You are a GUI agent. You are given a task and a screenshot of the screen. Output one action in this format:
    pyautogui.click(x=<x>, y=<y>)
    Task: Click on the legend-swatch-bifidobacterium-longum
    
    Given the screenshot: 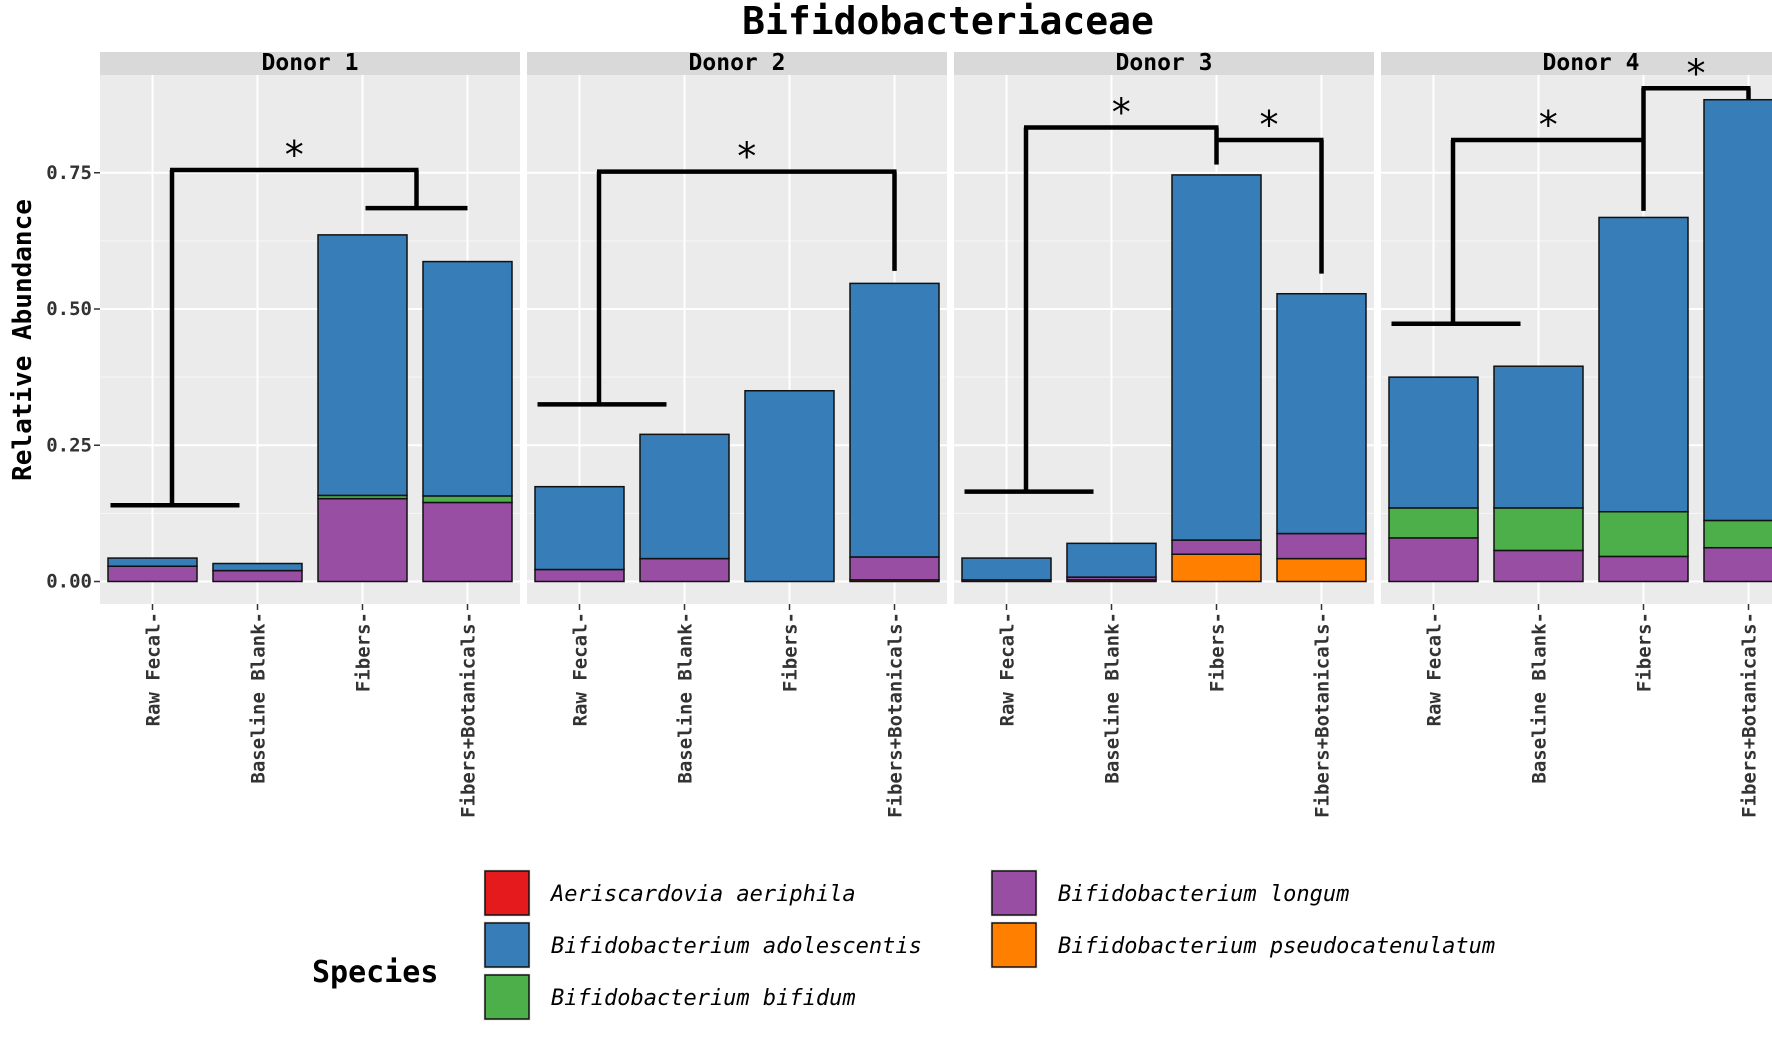 What is the action you would take?
    pyautogui.click(x=1014, y=893)
    